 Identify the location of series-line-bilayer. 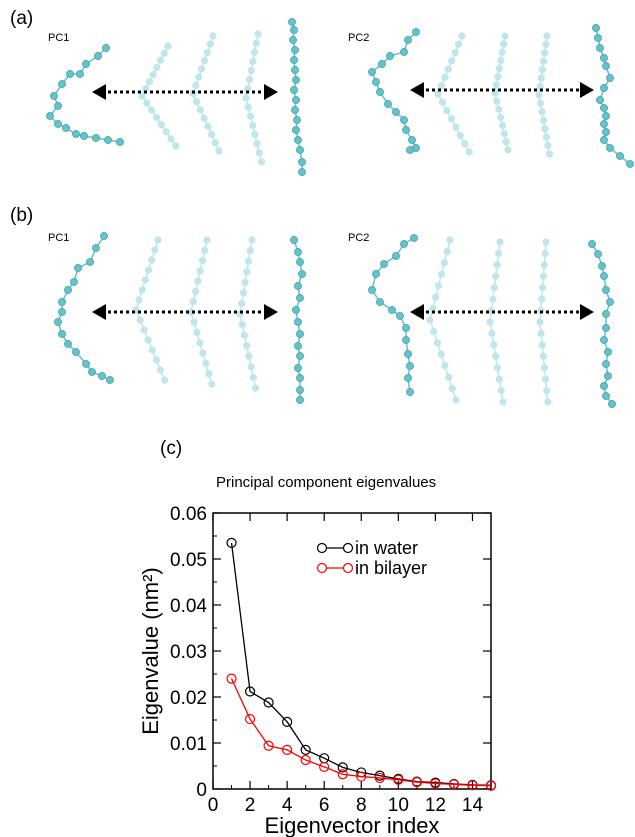
(361, 732).